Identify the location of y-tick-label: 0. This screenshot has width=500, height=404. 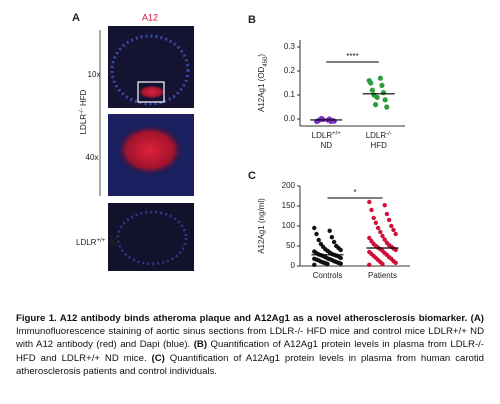
(293, 265).